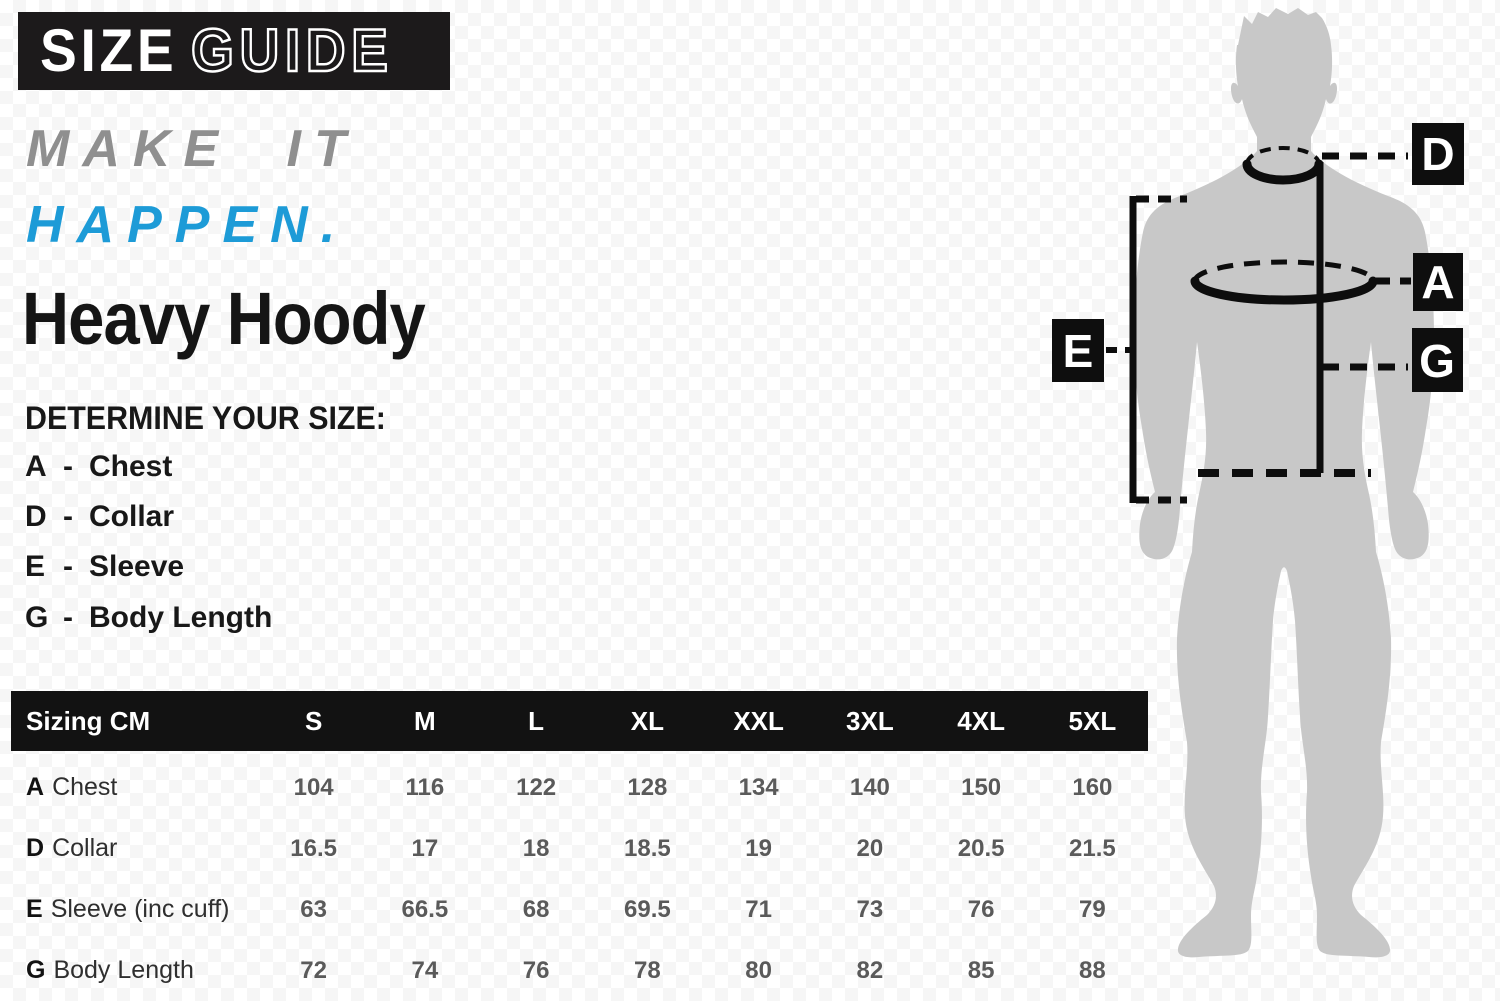 The image size is (1500, 1001). Describe the element at coordinates (1303, 319) in the screenshot. I see `body-length-measure-line` at that location.